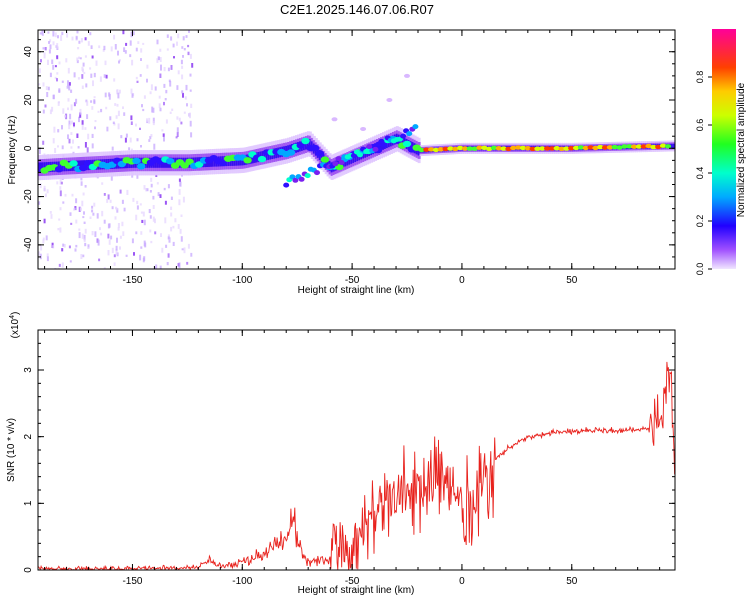  What do you see at coordinates (28, 148) in the screenshot?
I see `y-tick-label: 0` at bounding box center [28, 148].